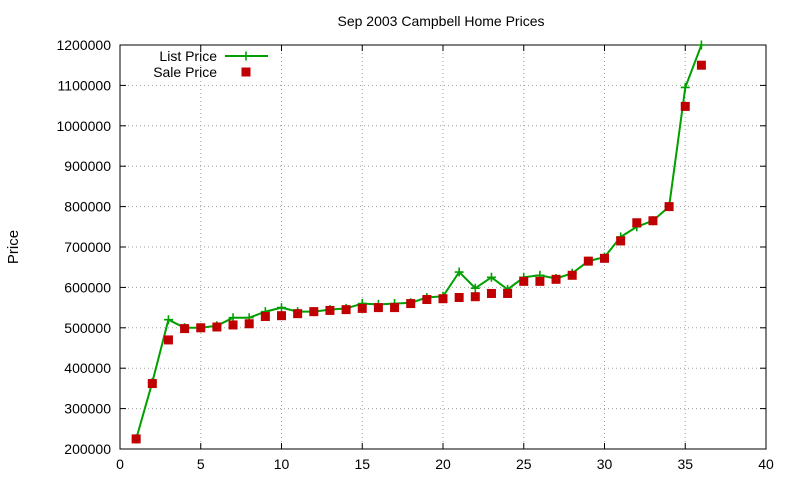  I want to click on x-tick-label: 40, so click(766, 464).